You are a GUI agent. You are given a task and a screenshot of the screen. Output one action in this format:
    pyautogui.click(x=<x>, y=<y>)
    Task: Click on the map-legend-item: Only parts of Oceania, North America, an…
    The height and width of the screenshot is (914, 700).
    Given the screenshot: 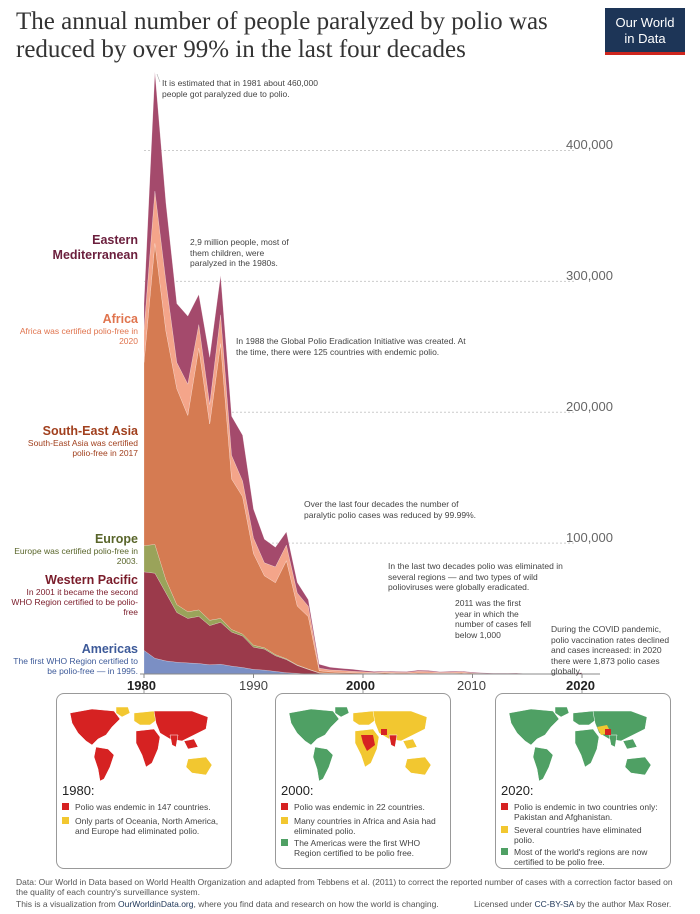 What is the action you would take?
    pyautogui.click(x=142, y=826)
    